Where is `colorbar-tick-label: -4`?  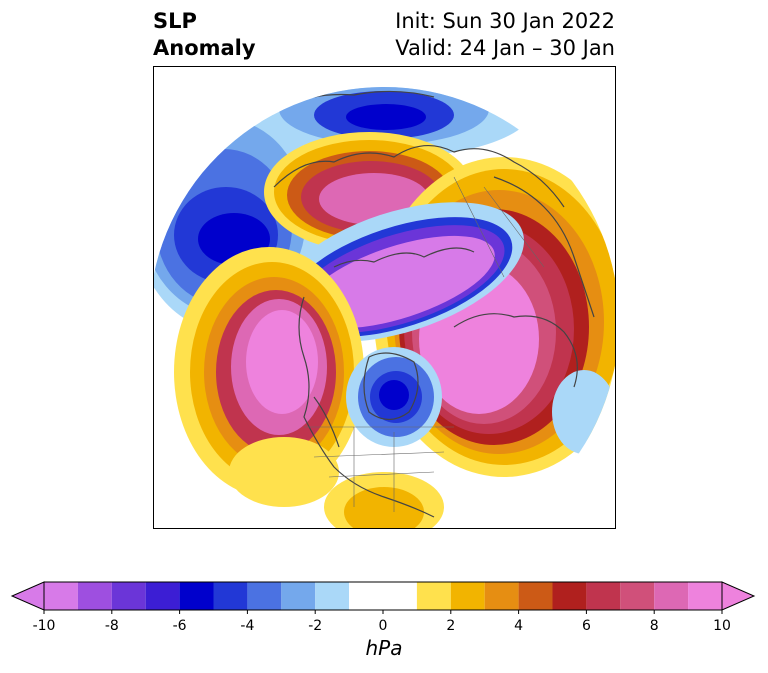 colorbar-tick-label: -4 is located at coordinates (247, 626).